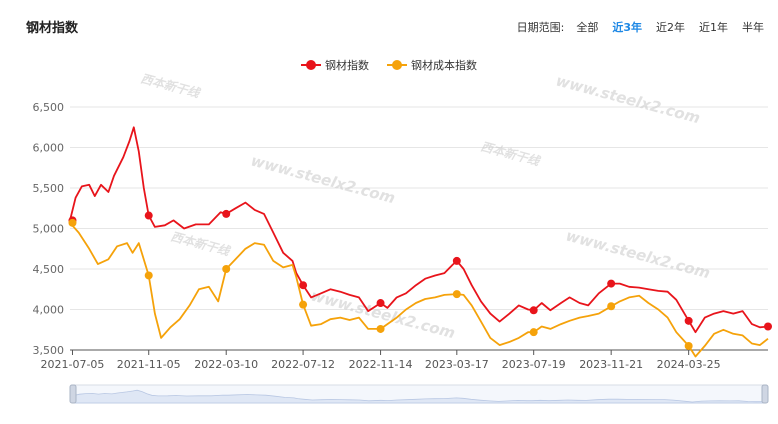 The image size is (778, 424). Describe the element at coordinates (611, 364) in the screenshot. I see `x-tick-label: 2023-11-21` at that location.